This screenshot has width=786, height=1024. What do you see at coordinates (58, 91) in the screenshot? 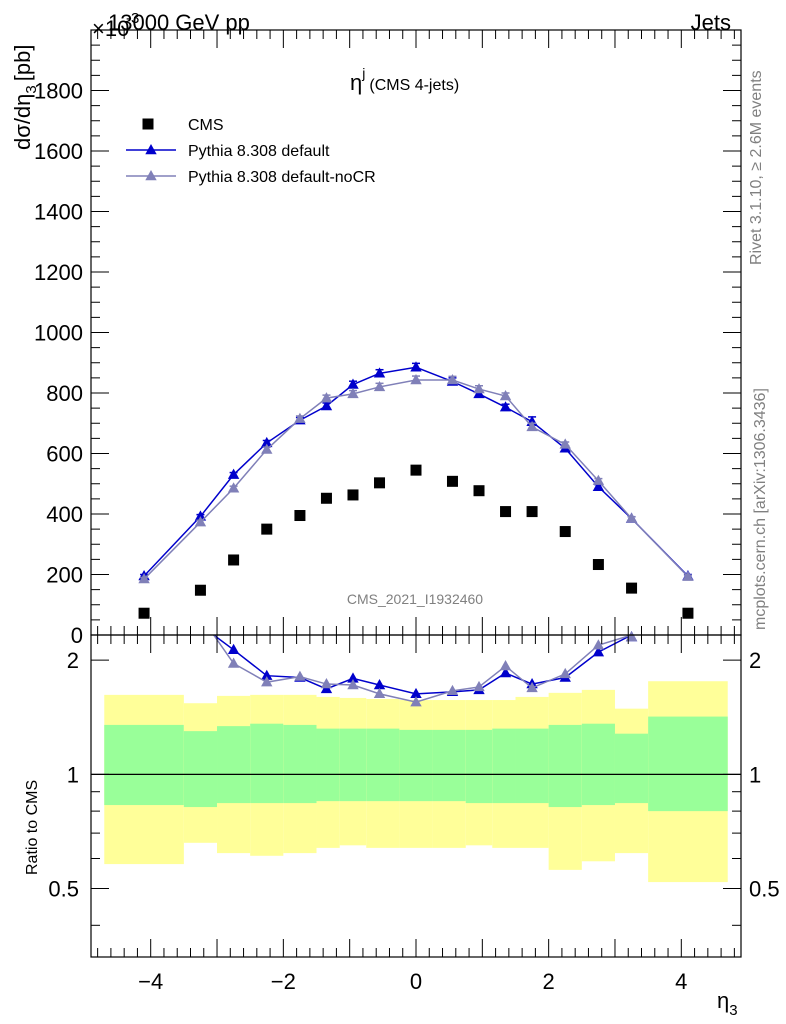
I see `y-tick-label: 1800` at bounding box center [58, 91].